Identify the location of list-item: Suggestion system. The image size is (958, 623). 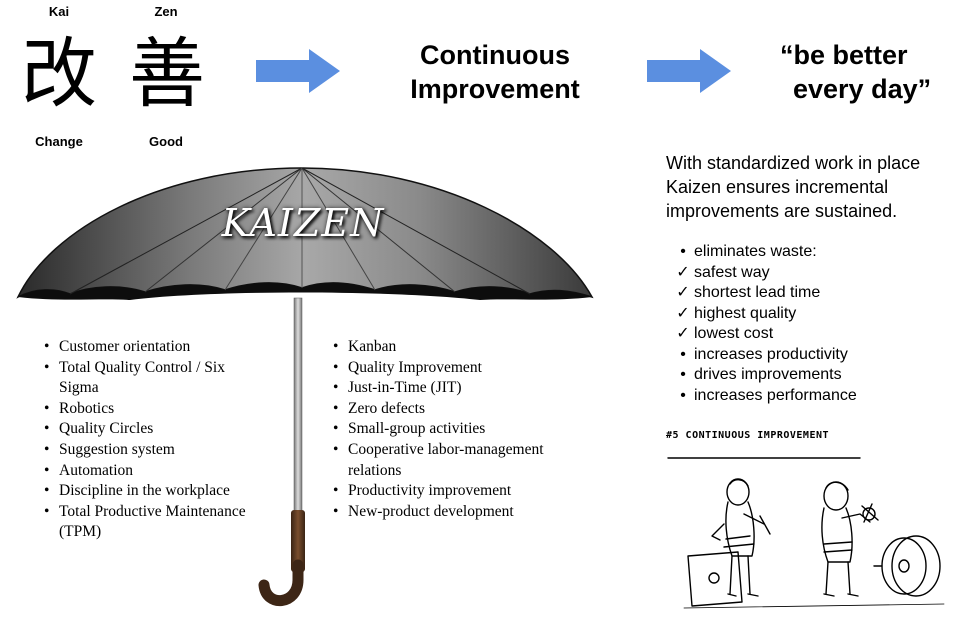
(162, 450).